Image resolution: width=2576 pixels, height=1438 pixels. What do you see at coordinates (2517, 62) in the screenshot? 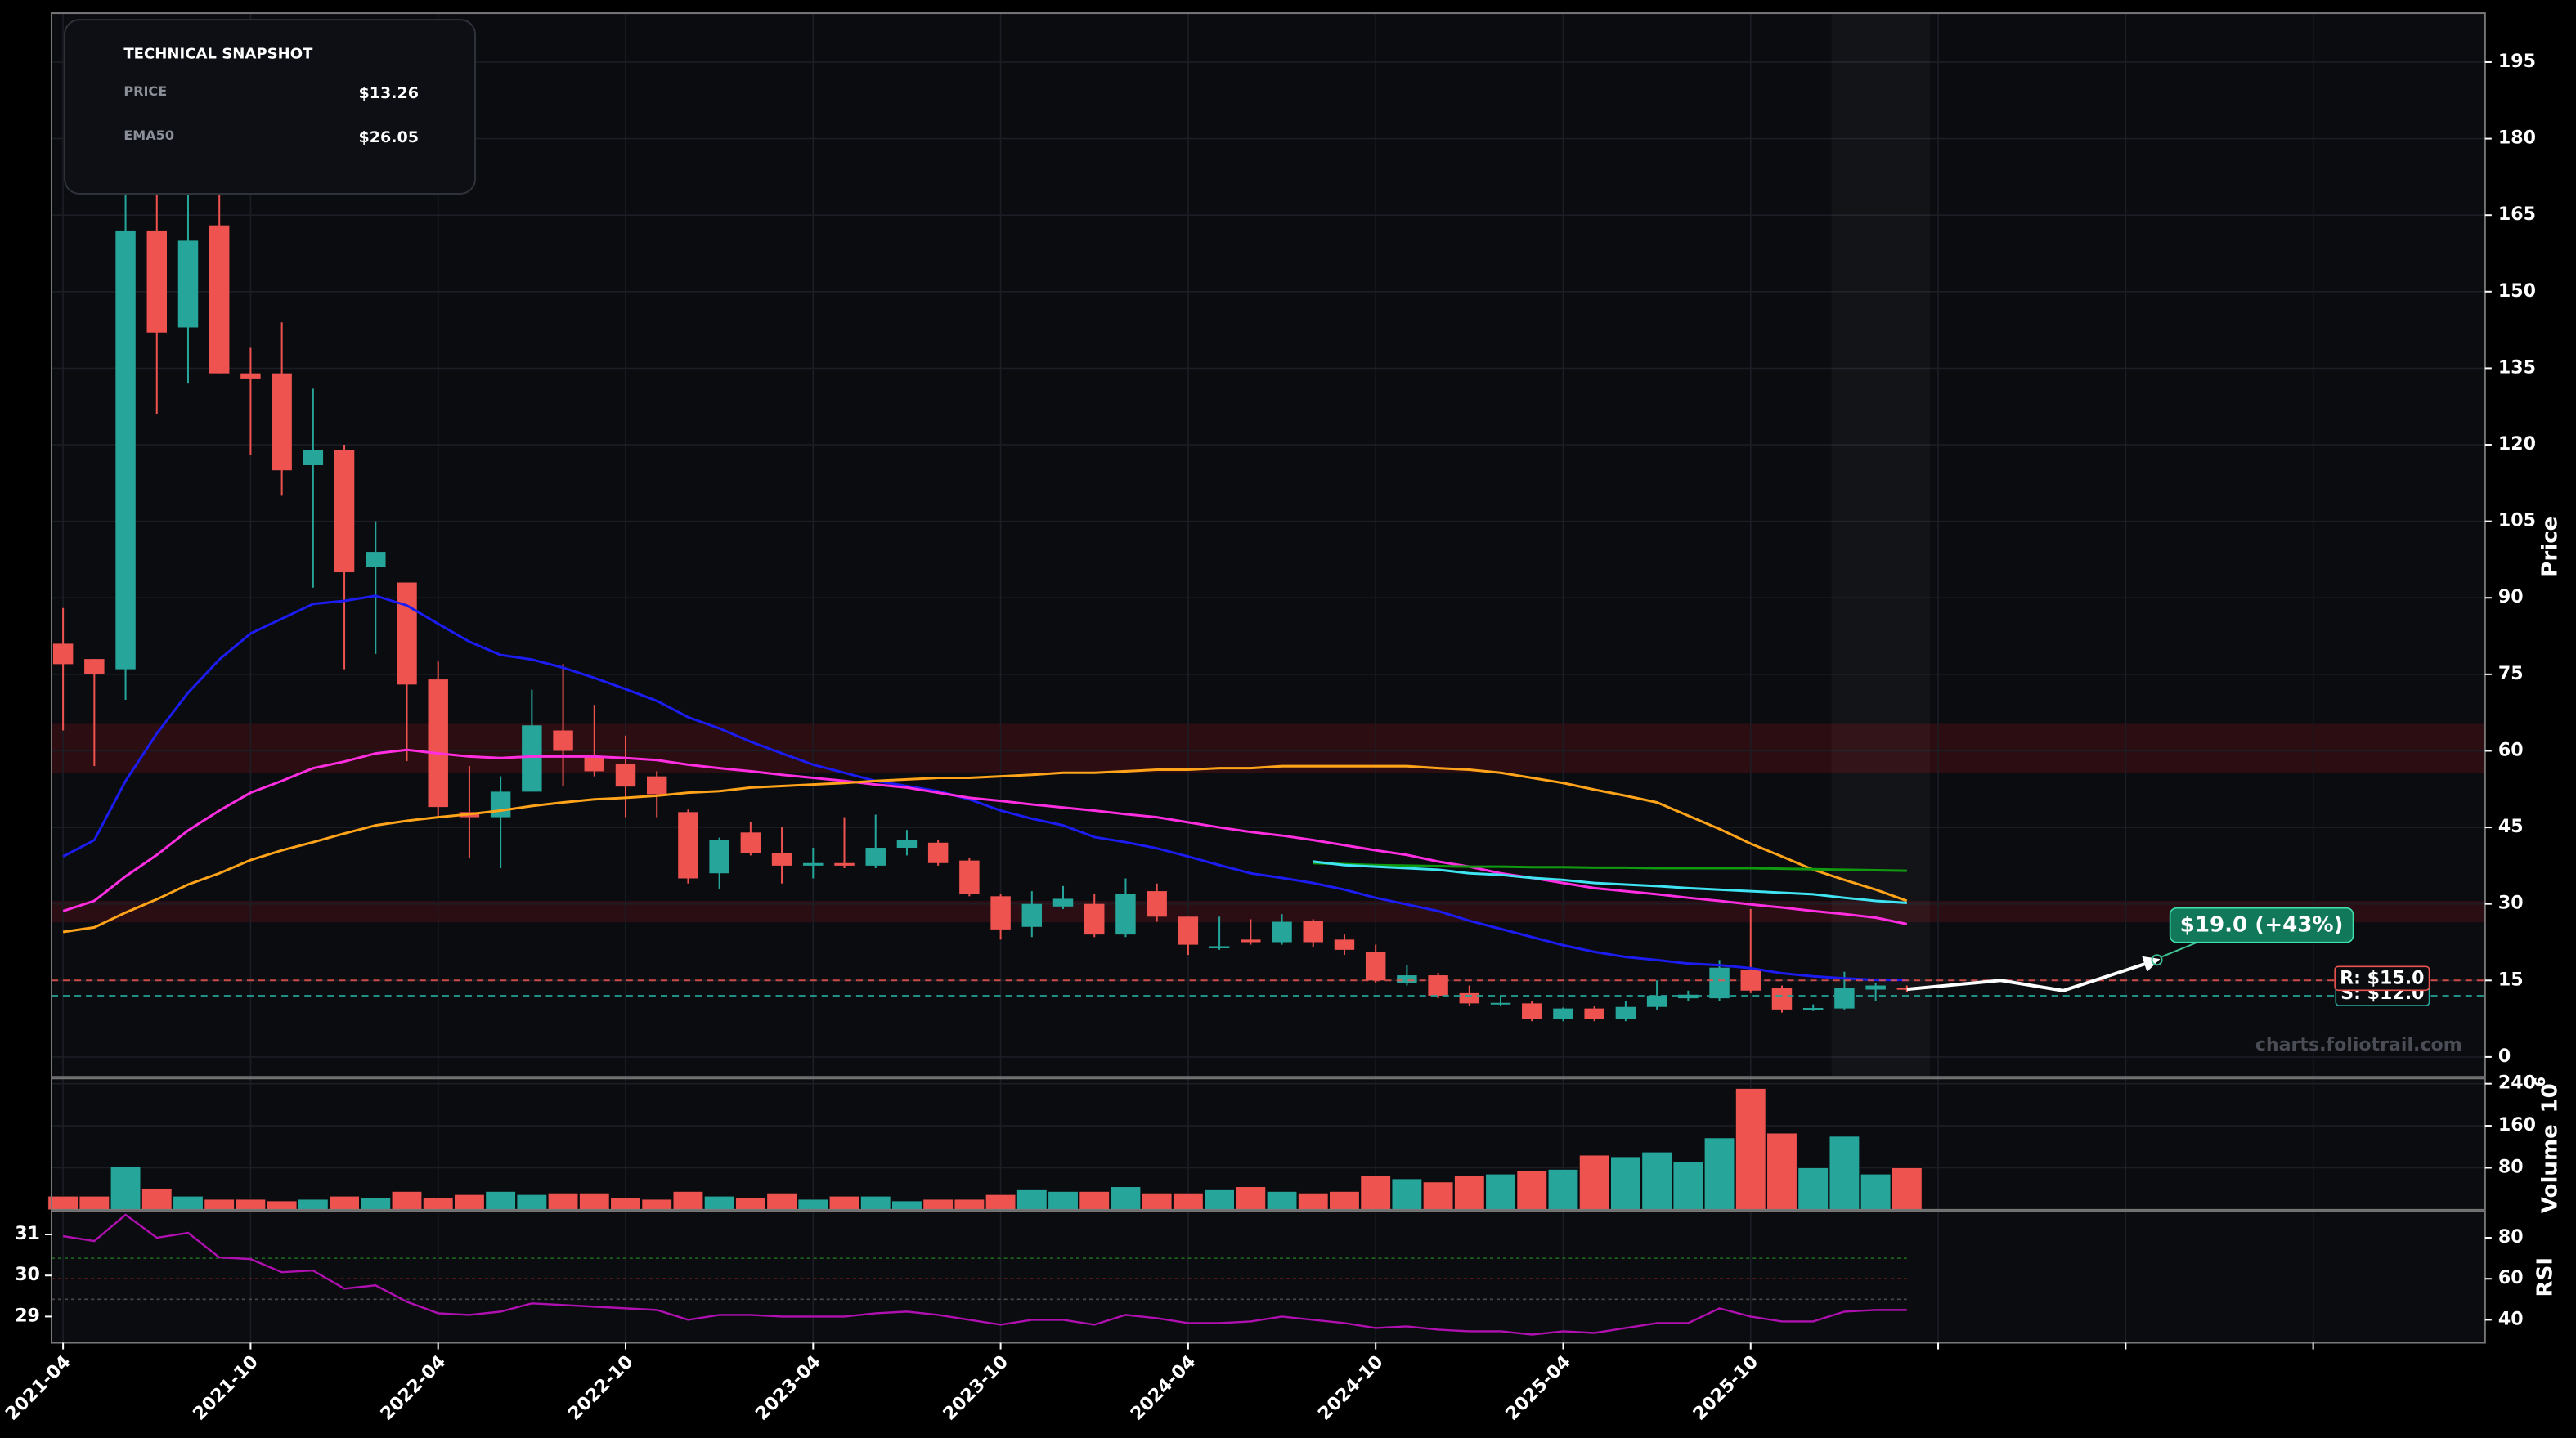
I see `y-tick-label: 195` at bounding box center [2517, 62].